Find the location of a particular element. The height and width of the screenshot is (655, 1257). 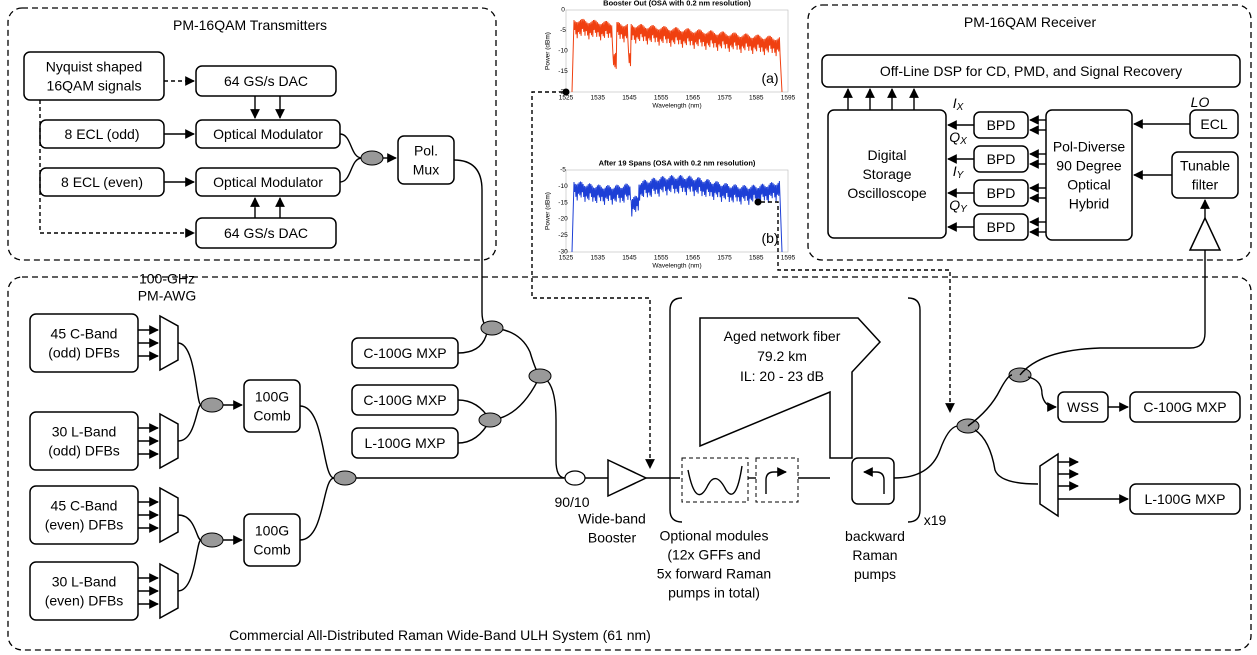

plot-frame is located at coordinates (677, 51).